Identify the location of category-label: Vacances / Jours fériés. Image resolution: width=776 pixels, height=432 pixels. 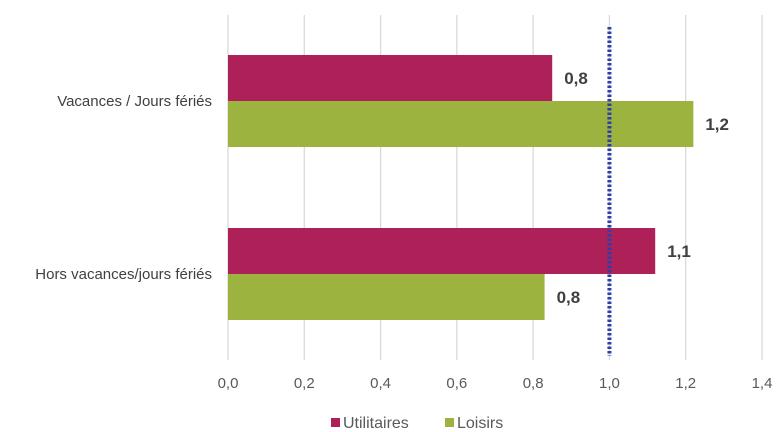
(134, 101).